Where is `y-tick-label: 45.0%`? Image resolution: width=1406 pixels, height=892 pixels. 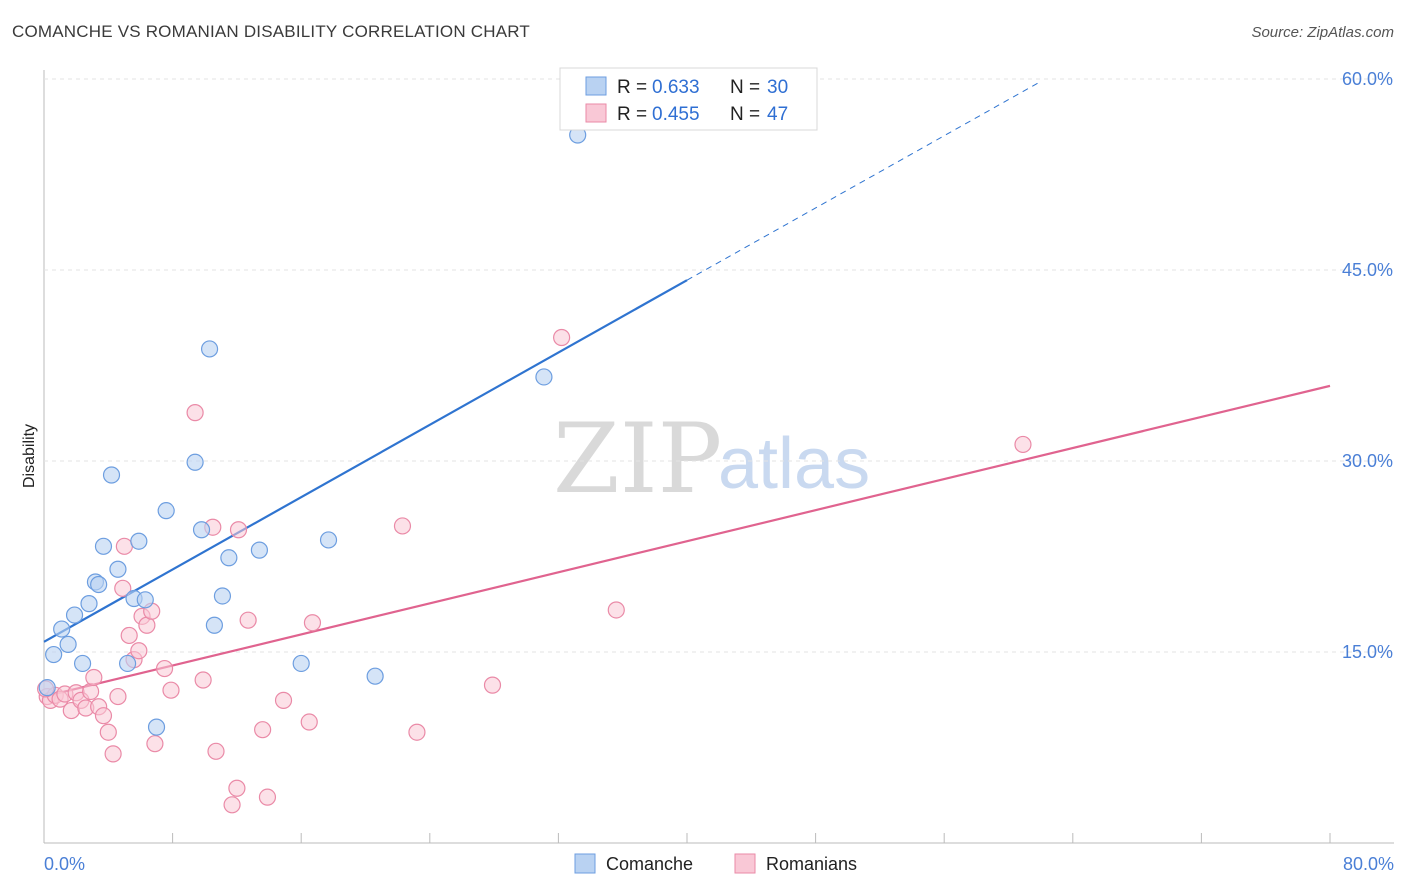
y-tick-label: 45.0% is located at coordinates (1367, 270).